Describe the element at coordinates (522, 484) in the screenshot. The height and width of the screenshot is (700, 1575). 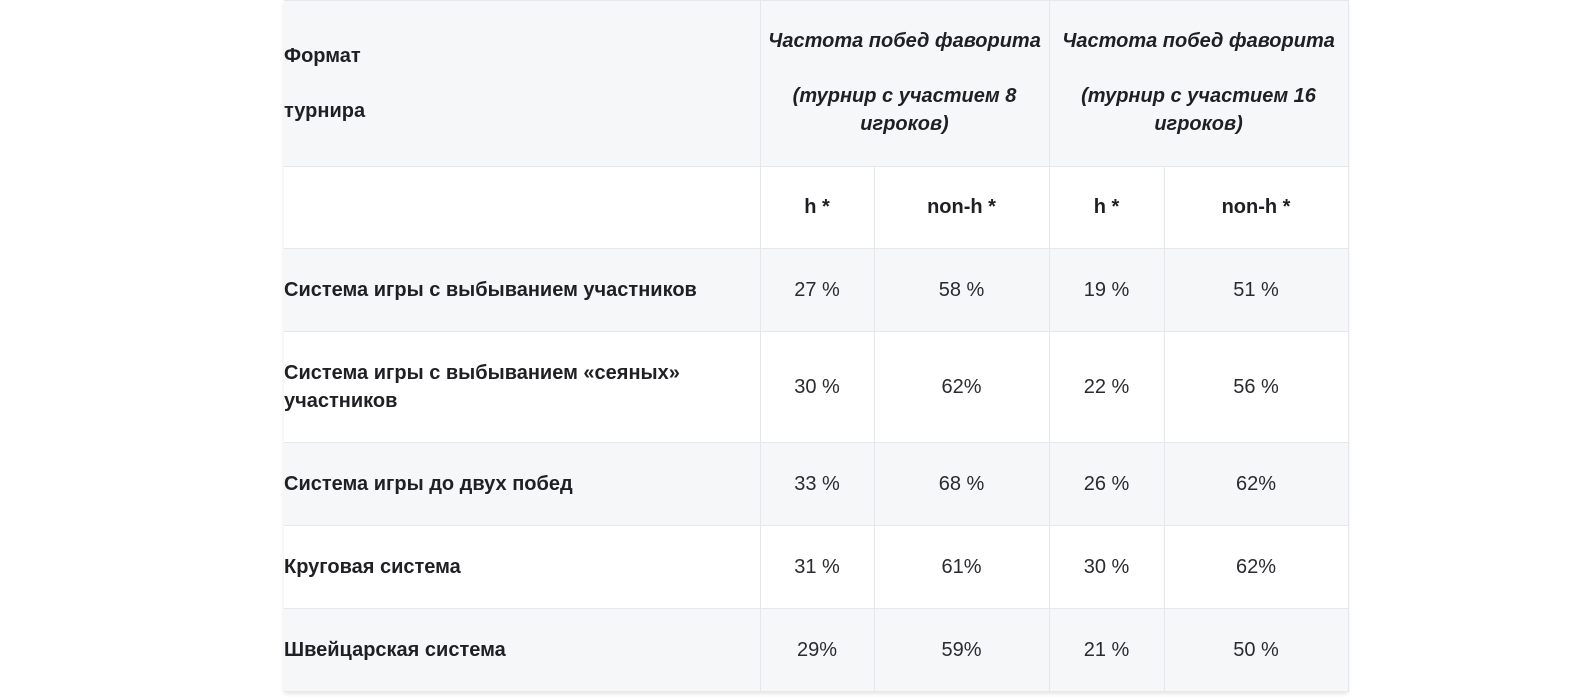
I see `row-label: Система игры до двух побед` at that location.